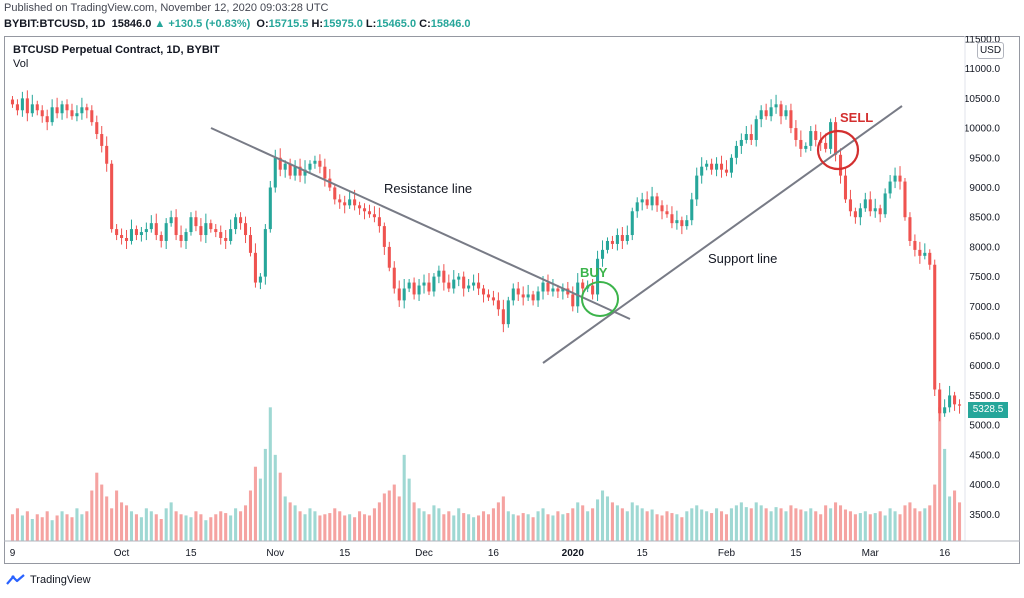 Image resolution: width=1024 pixels, height=598 pixels. Describe the element at coordinates (600, 299) in the screenshot. I see `buy-circle` at that location.